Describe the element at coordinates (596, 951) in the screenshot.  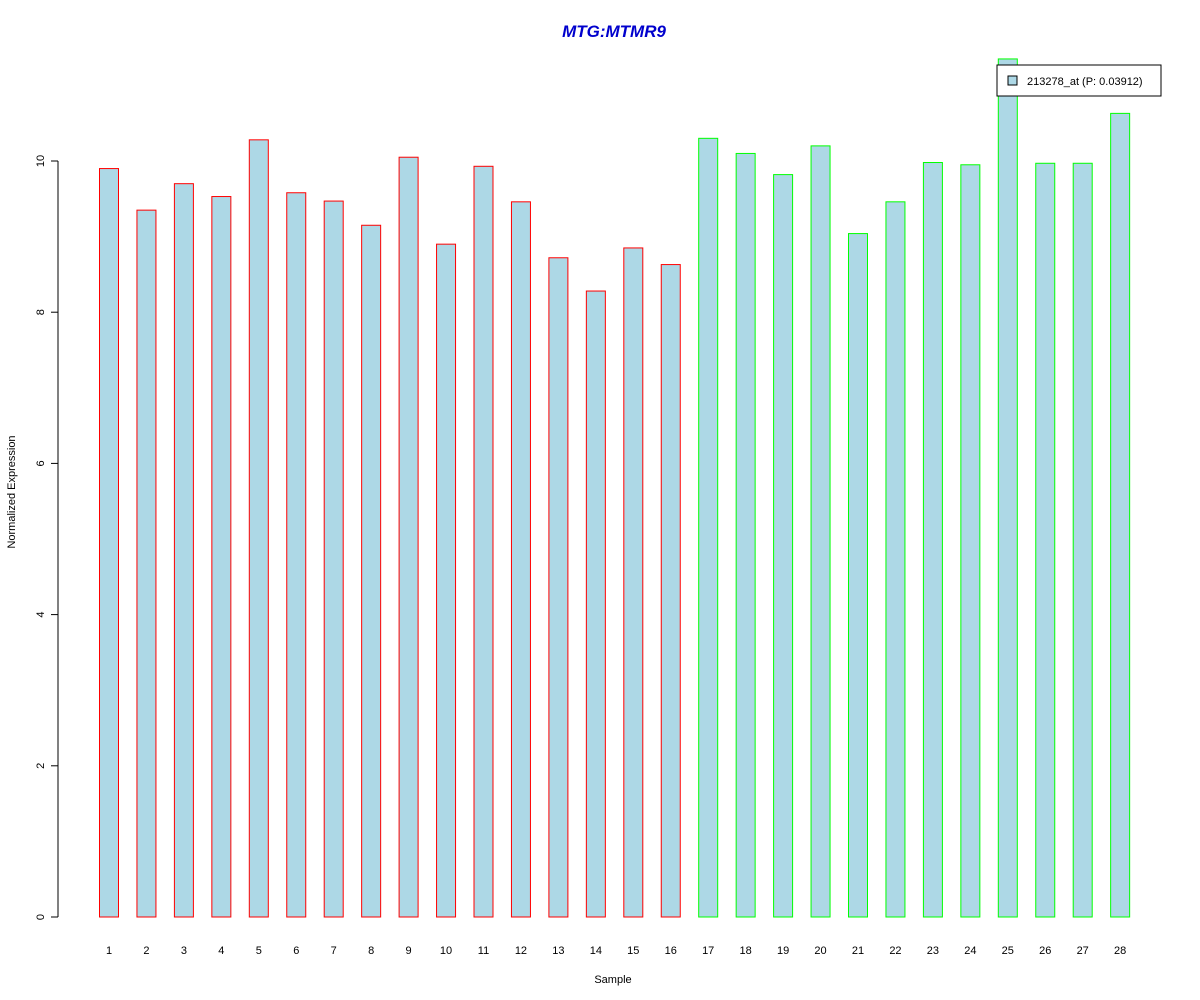
I see `x-tick-label: 14` at that location.